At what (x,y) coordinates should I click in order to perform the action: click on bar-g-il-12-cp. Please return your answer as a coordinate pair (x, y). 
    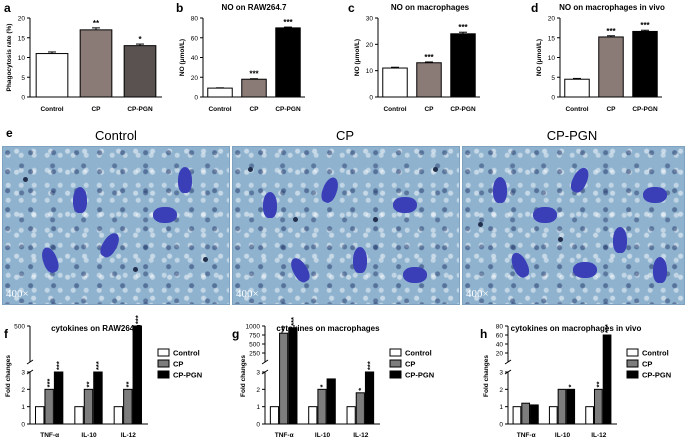
    Looking at the image, I should click on (360, 408).